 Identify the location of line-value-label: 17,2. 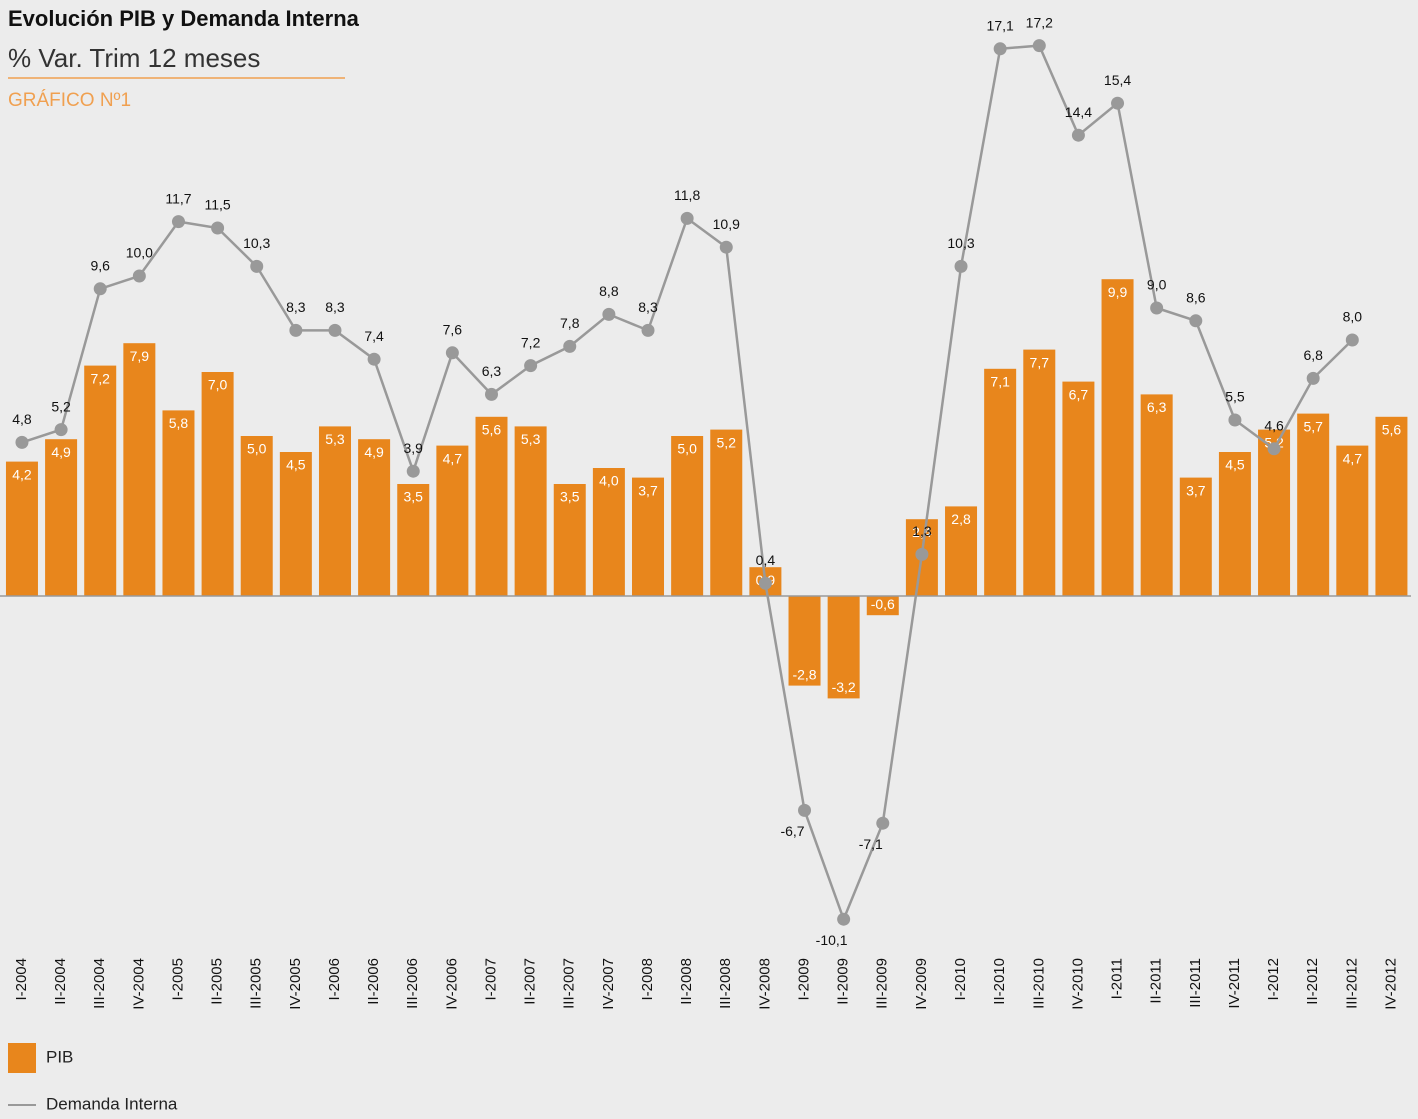
(1039, 22).